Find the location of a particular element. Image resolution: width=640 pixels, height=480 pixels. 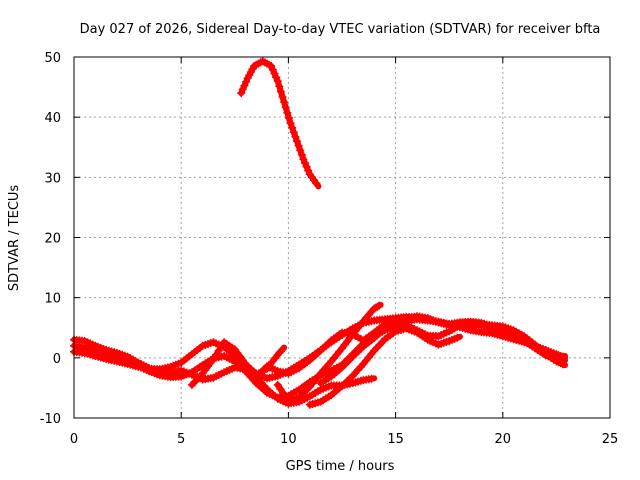

series-high-arc is located at coordinates (279, 123).